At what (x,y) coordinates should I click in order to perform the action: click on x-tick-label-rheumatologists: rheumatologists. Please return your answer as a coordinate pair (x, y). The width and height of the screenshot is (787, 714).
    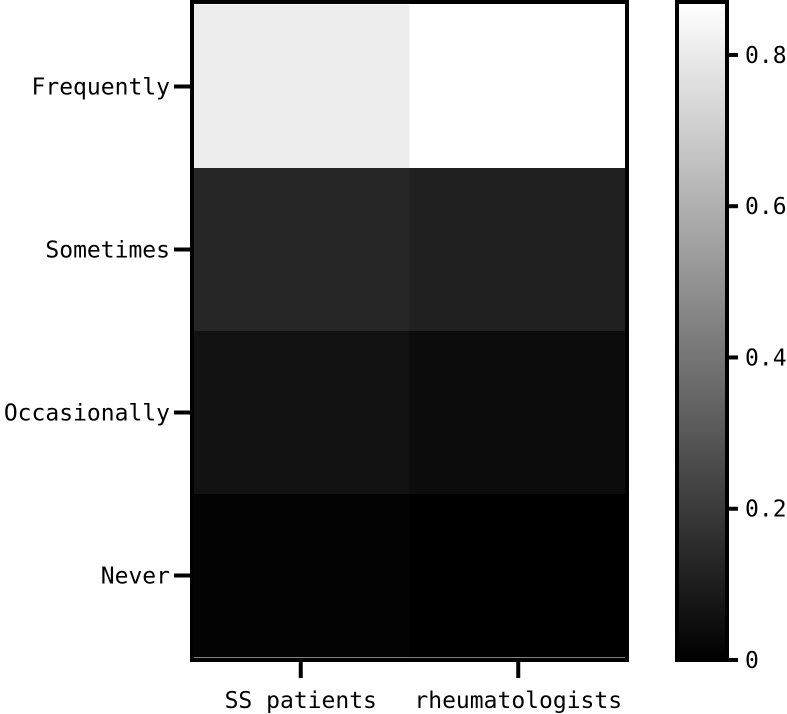
    Looking at the image, I should click on (518, 701).